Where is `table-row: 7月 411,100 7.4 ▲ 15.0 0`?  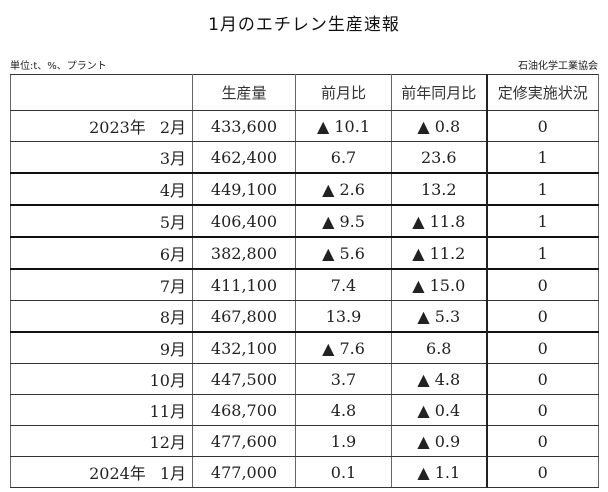
table-row: 7月 411,100 7.4 ▲ 15.0 0 is located at coordinates (304, 284).